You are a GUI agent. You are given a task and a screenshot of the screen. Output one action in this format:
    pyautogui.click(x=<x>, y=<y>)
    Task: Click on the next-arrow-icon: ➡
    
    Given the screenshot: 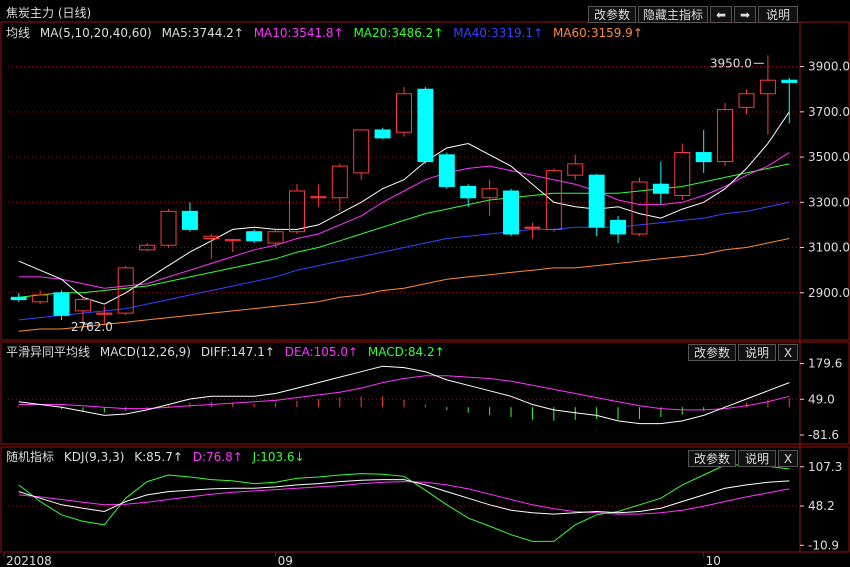 What is the action you would take?
    pyautogui.click(x=745, y=14)
    